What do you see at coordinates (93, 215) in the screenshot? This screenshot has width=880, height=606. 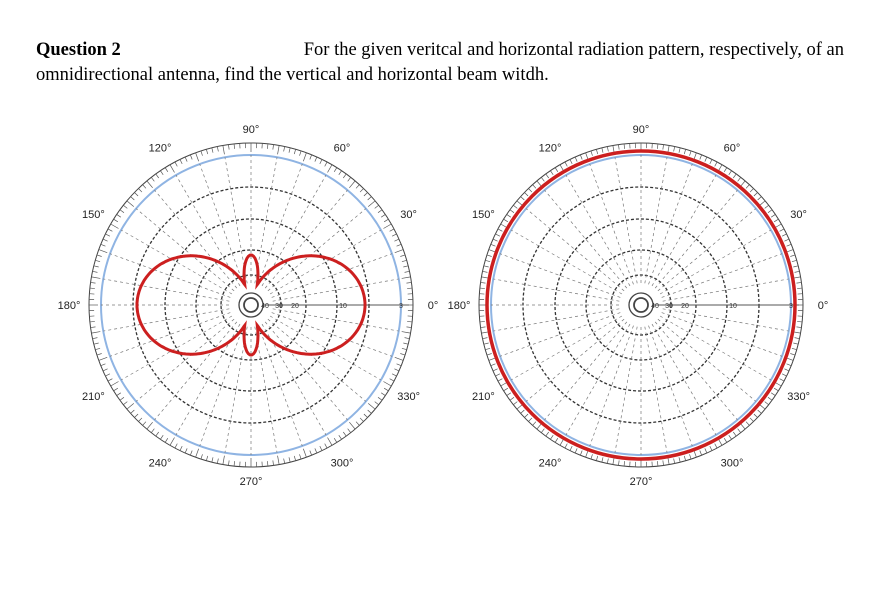 I see `angle-label: 150°` at bounding box center [93, 215].